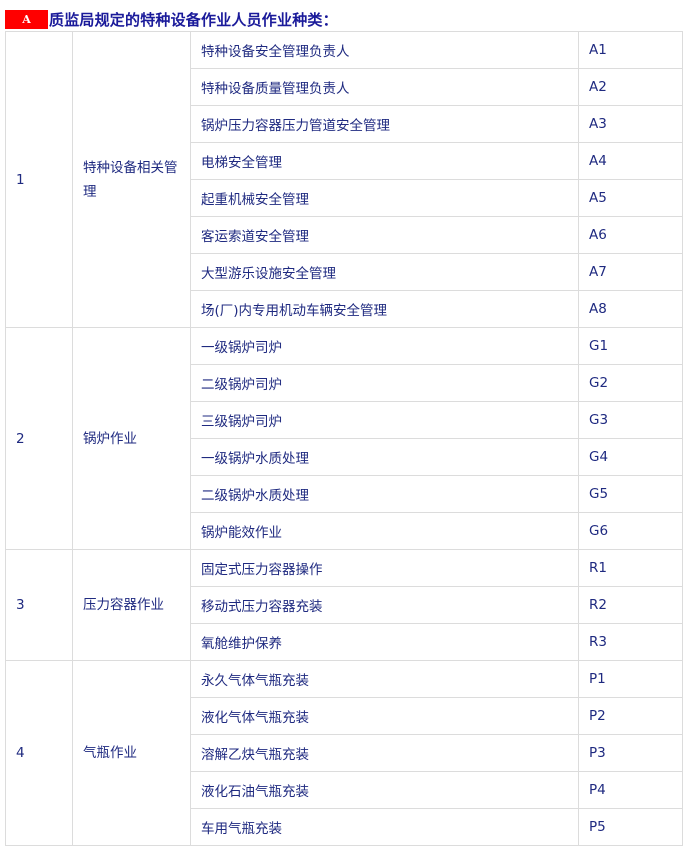 Image resolution: width=689 pixels, height=846 pixels. I want to click on table-row: 锅炉压力容器压力管道安全管理 A3, so click(344, 124).